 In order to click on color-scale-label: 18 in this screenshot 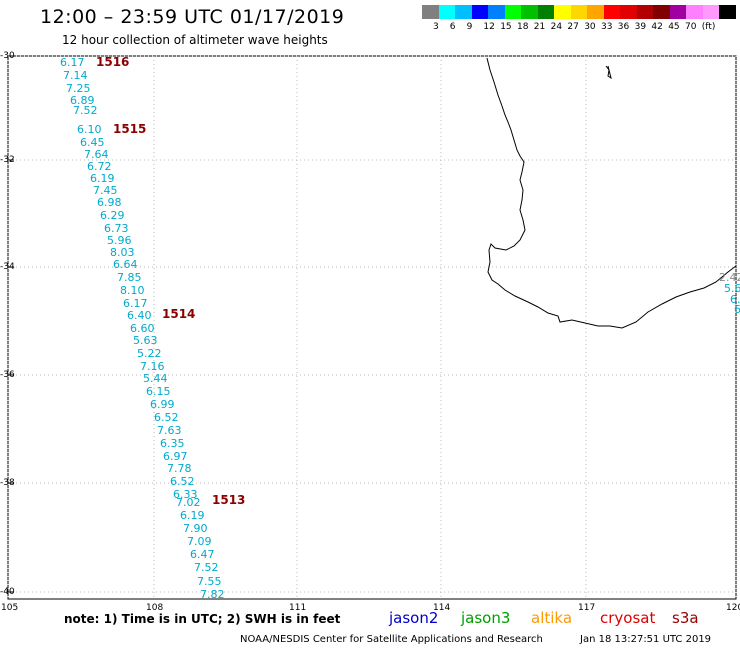, I will do `click(523, 27)`.